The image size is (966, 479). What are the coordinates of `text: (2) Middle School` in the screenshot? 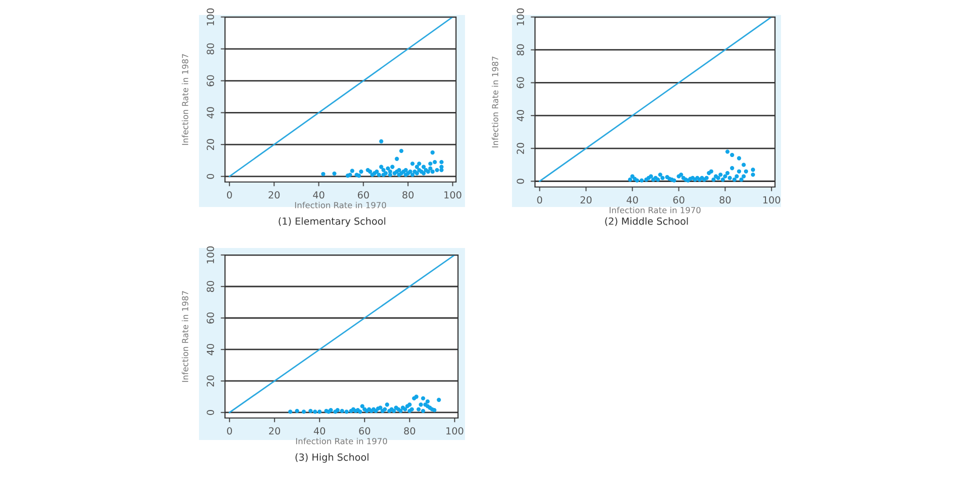 It's located at (646, 221).